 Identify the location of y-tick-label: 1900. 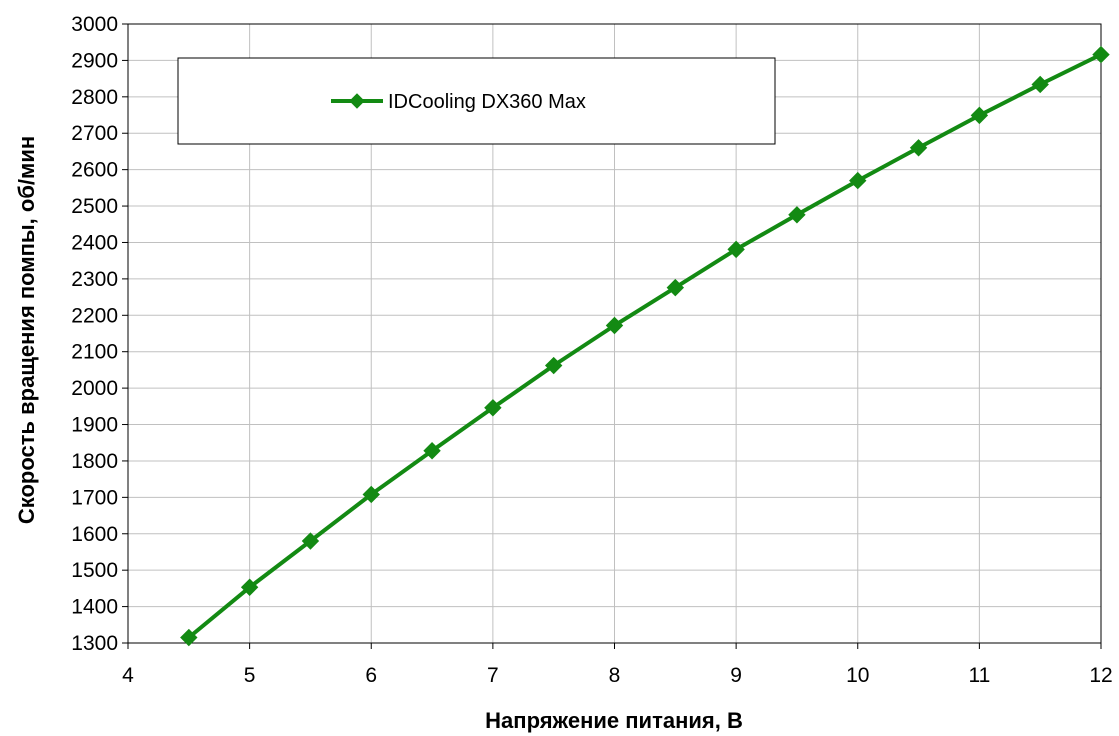
(94, 425).